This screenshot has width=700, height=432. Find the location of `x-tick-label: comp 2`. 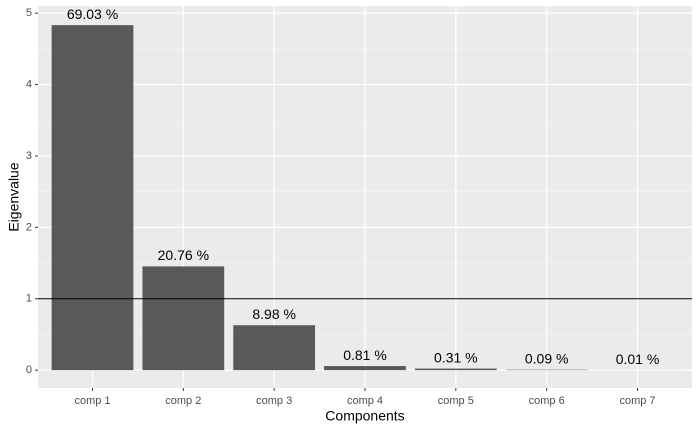

x-tick-label: comp 2 is located at coordinates (183, 401).